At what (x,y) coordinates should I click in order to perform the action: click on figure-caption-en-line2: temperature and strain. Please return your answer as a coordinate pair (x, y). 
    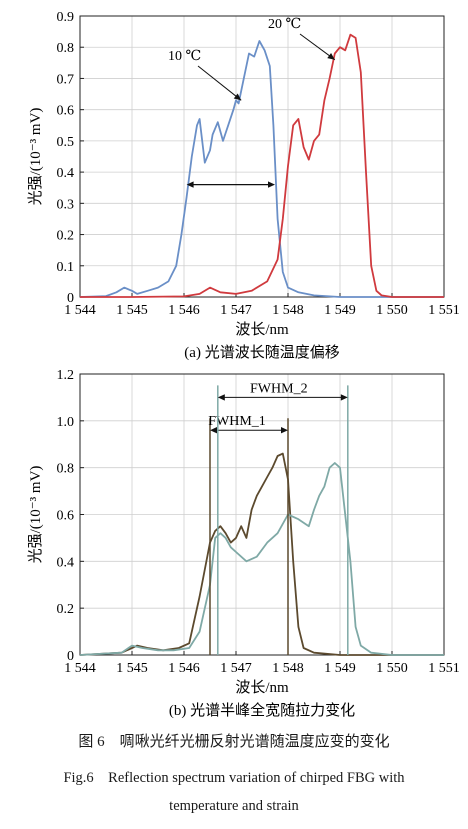
    Looking at the image, I should click on (234, 806).